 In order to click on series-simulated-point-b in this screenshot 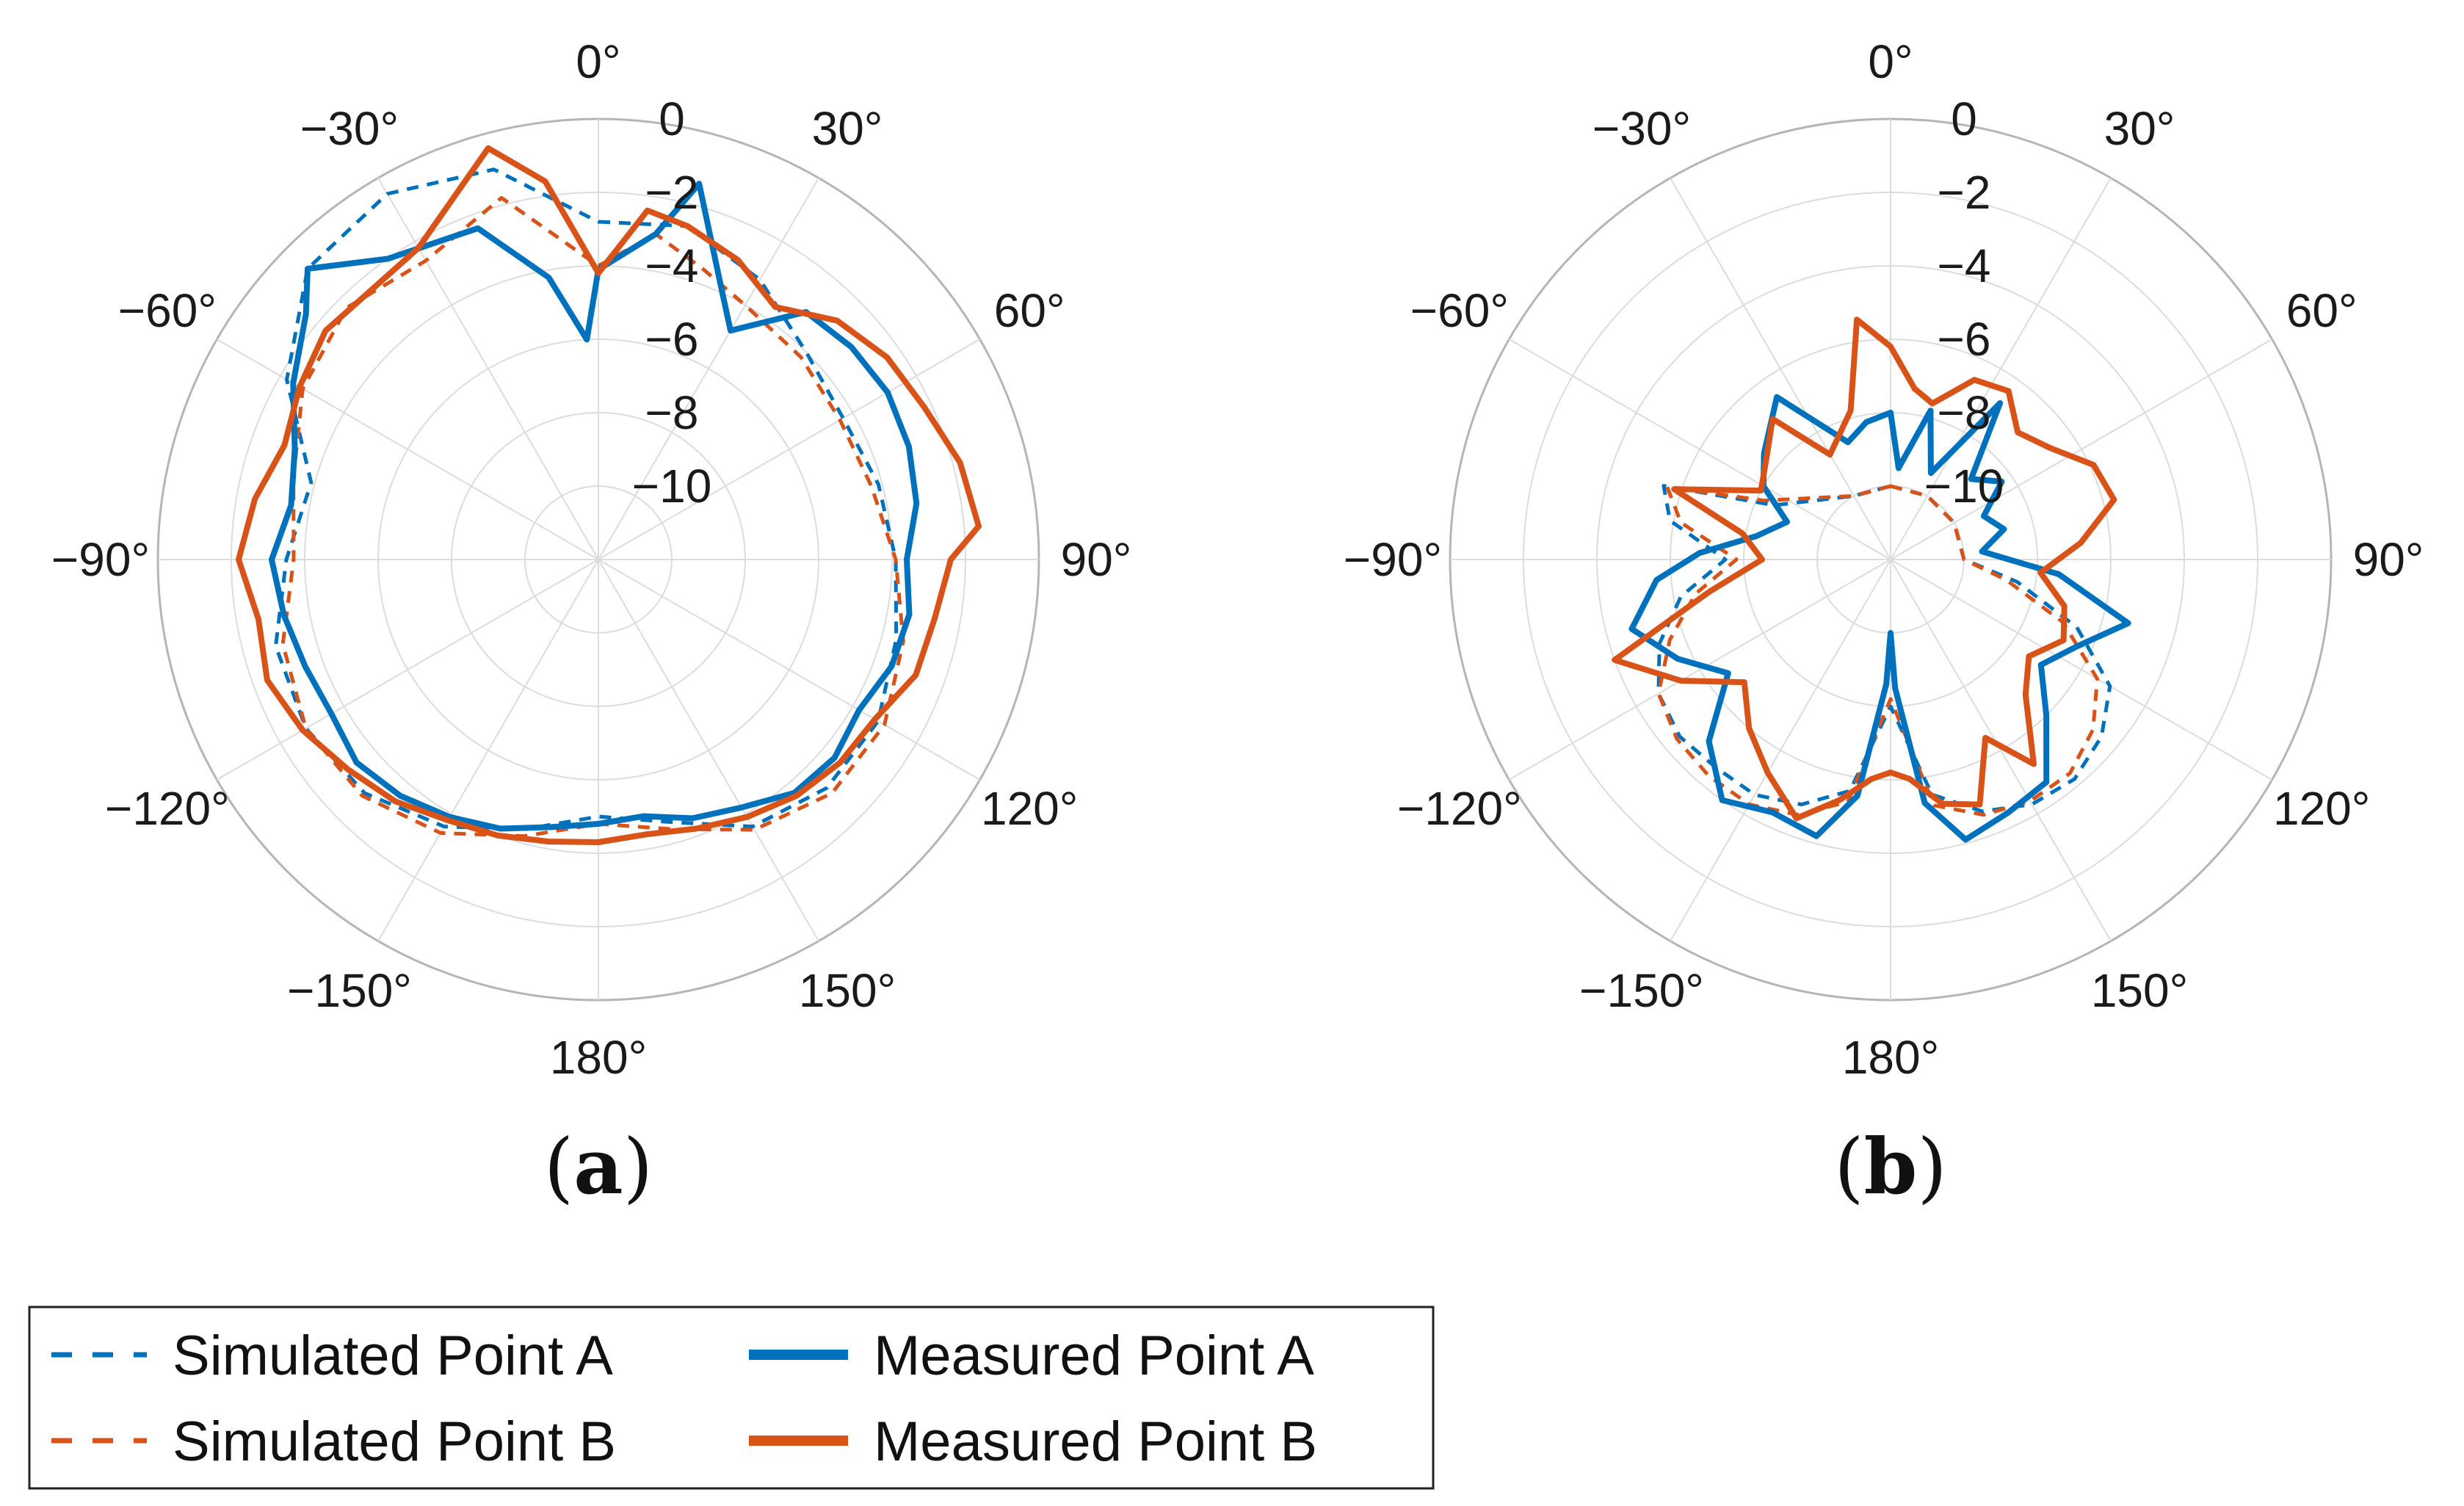, I will do `click(593, 517)`.